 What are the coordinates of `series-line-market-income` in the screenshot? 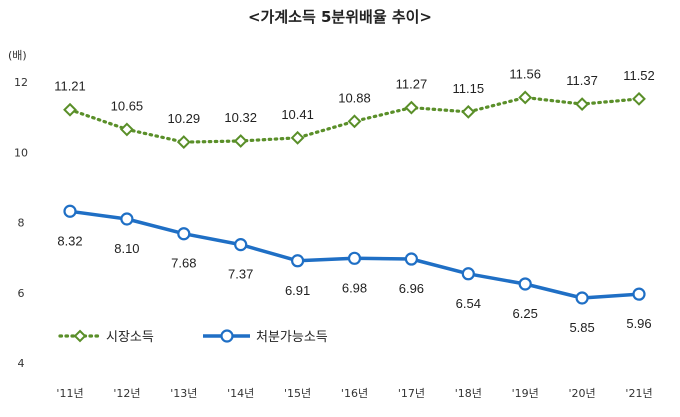 It's located at (354, 119).